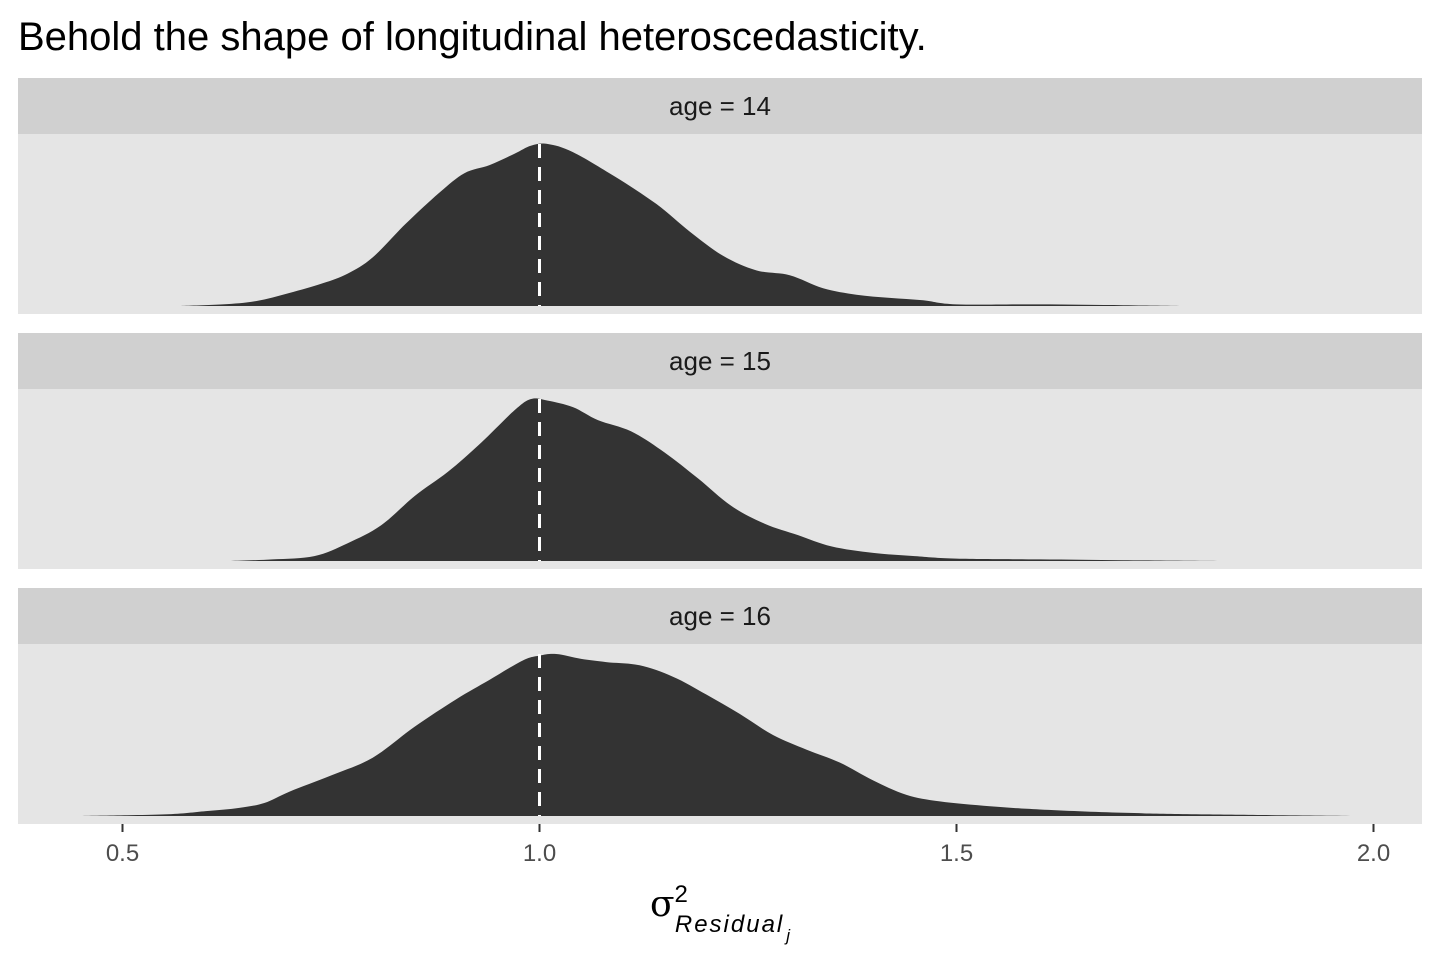 This screenshot has height=960, width=1440. I want to click on facet-strip-label: age = 15, so click(720, 361).